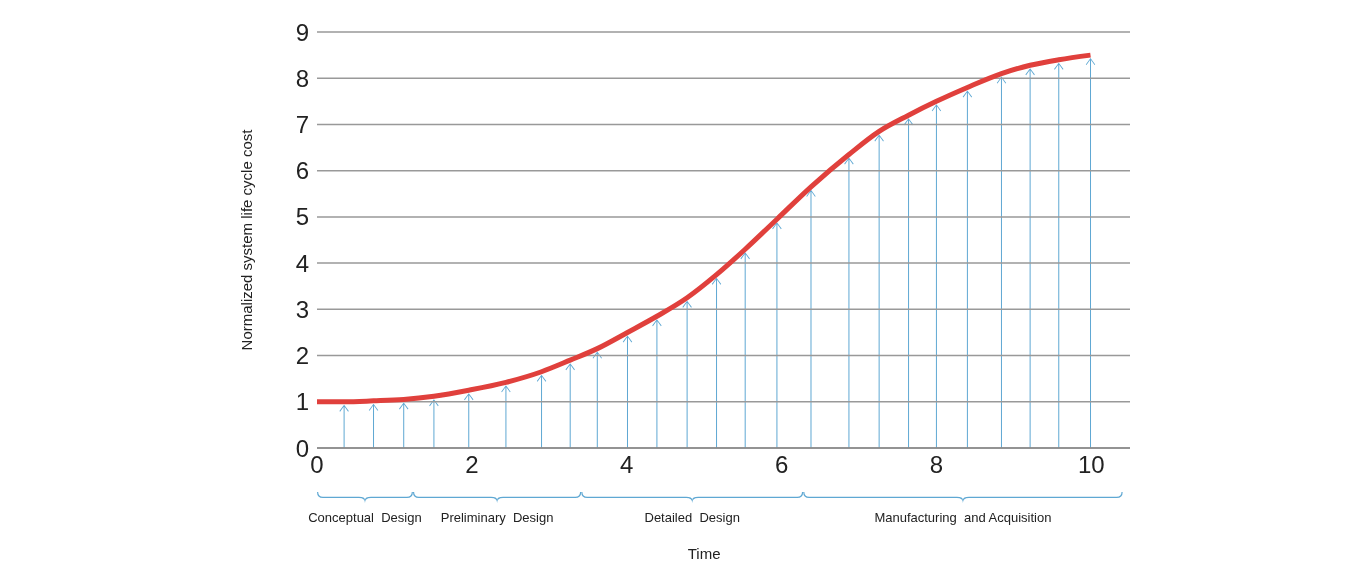 This screenshot has width=1354, height=571. What do you see at coordinates (963, 517) in the screenshot?
I see `text: Manufacturing and Acquisition` at bounding box center [963, 517].